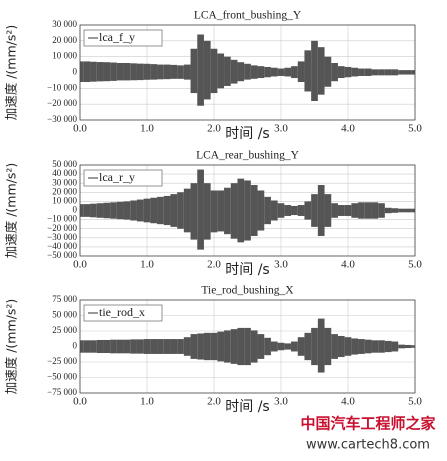 The image size is (447, 461). I want to click on y-tick-label: −40 000, so click(62, 246).